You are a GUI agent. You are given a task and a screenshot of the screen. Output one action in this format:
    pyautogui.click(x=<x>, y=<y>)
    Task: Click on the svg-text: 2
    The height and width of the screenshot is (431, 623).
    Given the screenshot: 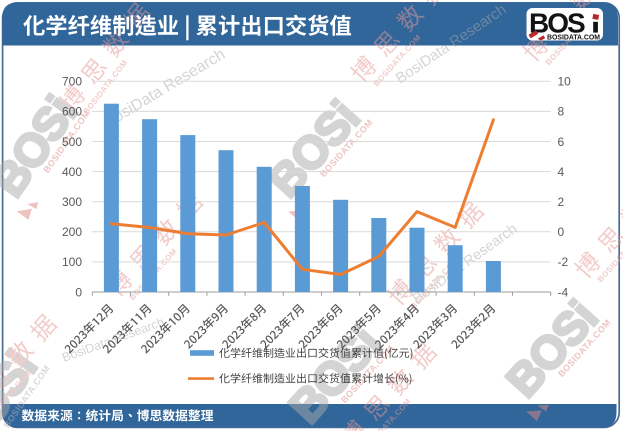 What is the action you would take?
    pyautogui.click(x=561, y=202)
    